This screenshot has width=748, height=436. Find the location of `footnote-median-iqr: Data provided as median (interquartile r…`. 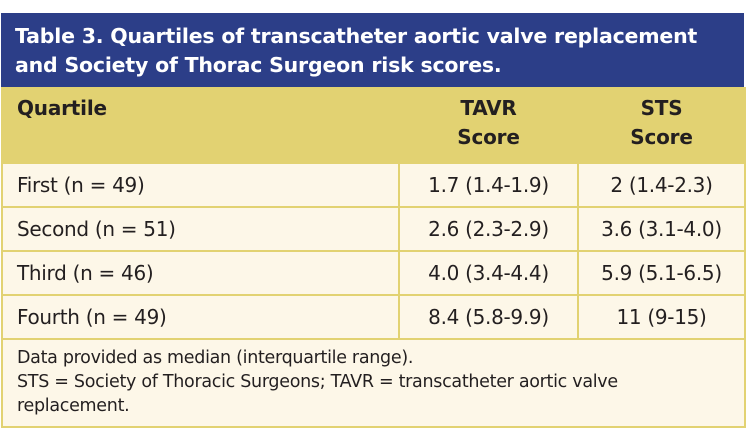

footnote-median-iqr: Data provided as median (interquartile r… is located at coordinates (215, 358).